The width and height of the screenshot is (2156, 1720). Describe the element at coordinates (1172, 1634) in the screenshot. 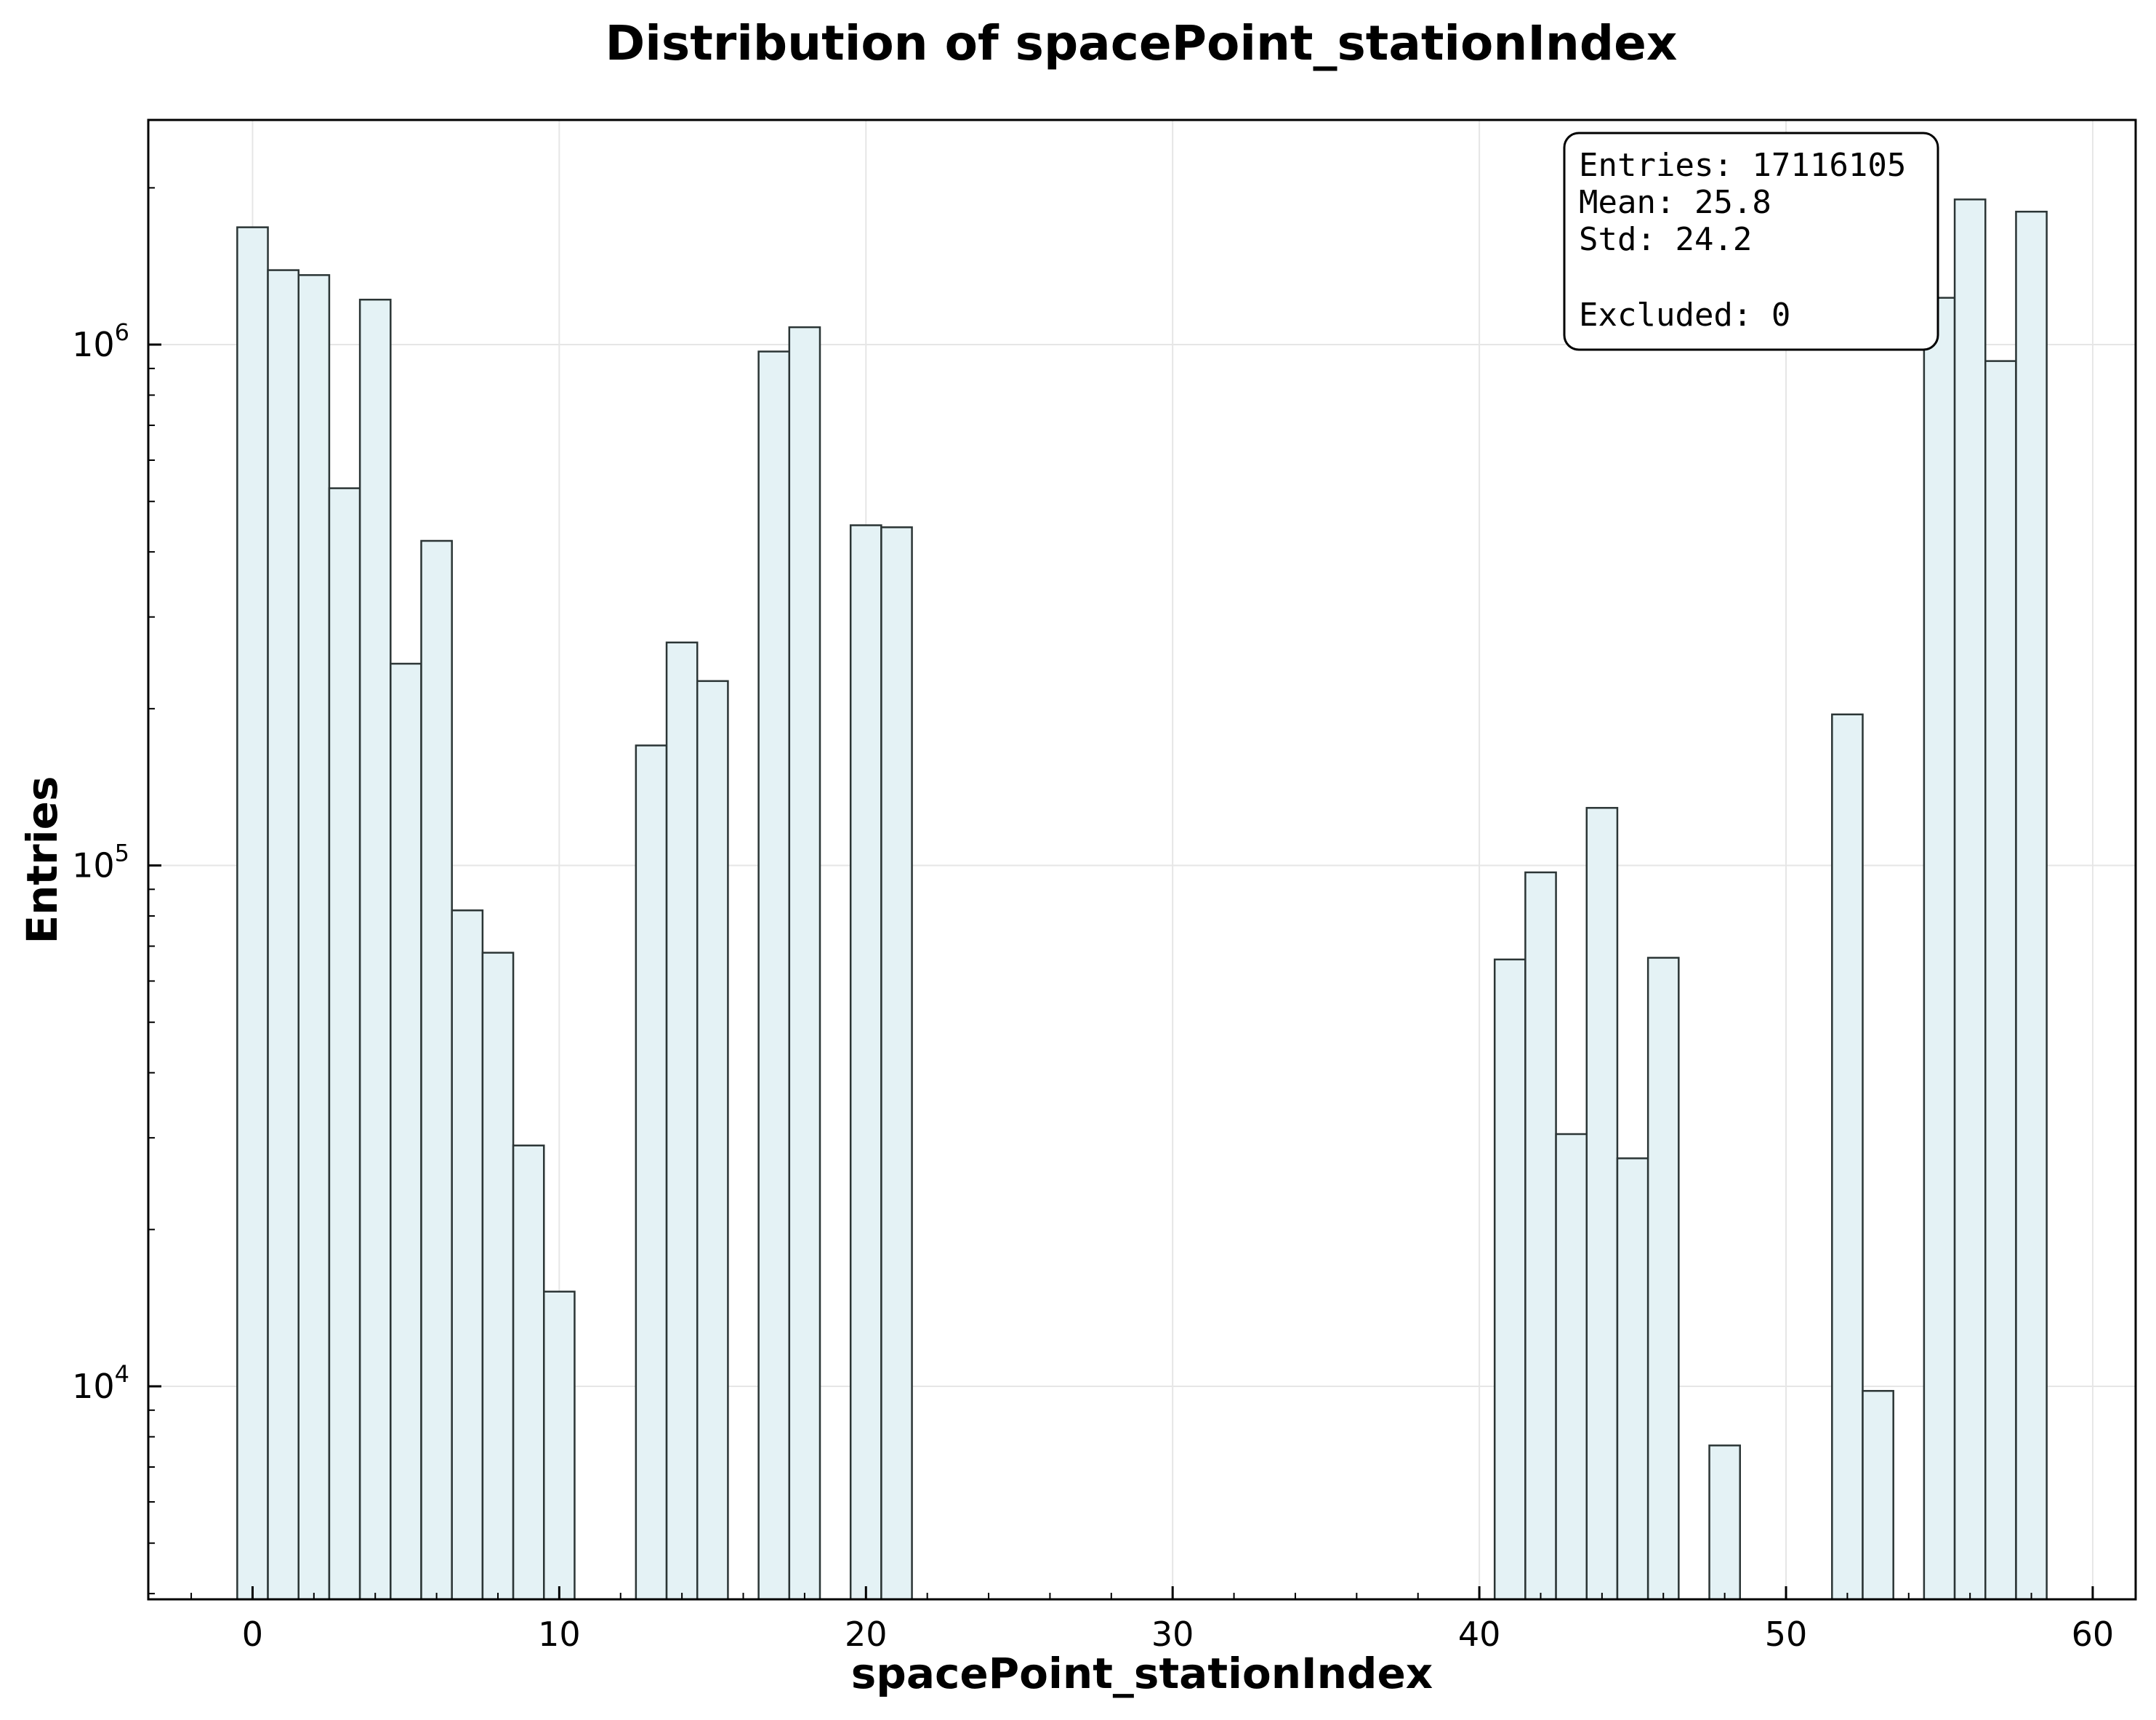

I see `x-tick-label: 30` at that location.